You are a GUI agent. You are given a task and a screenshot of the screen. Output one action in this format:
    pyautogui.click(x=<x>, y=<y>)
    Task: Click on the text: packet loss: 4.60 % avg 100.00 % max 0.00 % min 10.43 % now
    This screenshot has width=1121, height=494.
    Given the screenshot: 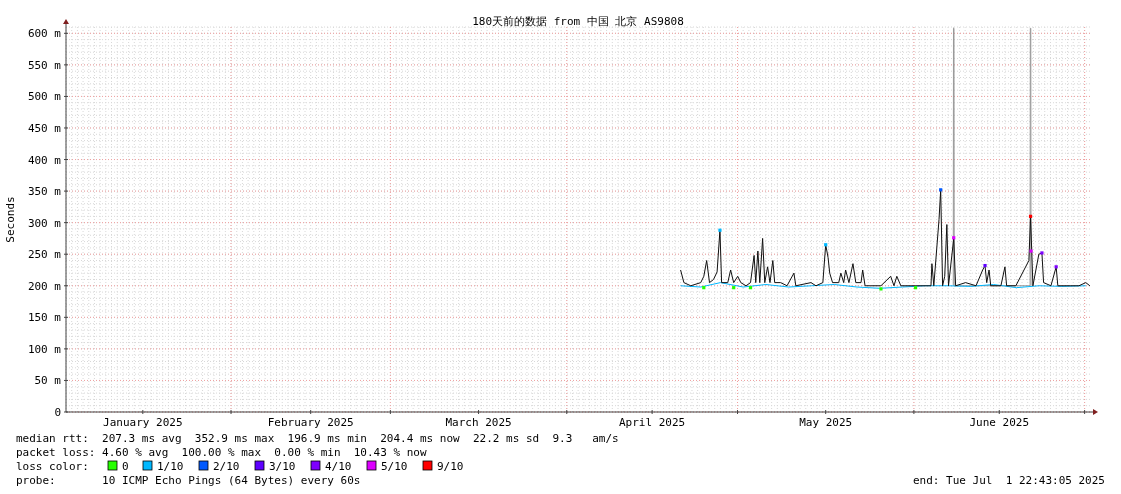 What is the action you would take?
    pyautogui.click(x=221, y=452)
    